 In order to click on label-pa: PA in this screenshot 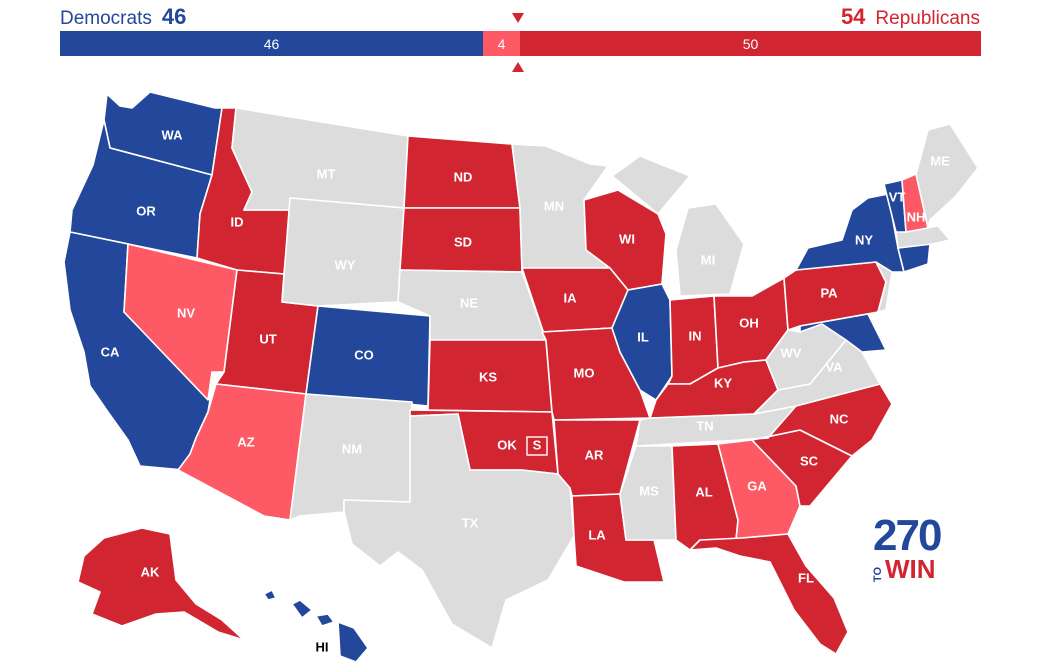, I will do `click(829, 292)`.